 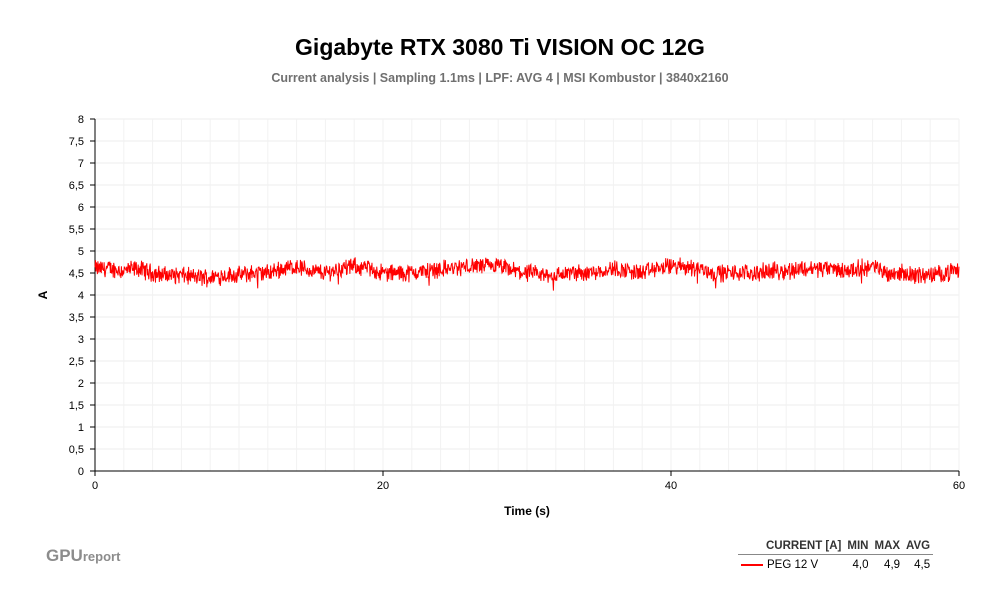 What do you see at coordinates (81, 252) in the screenshot?
I see `y-tick-label: 5` at bounding box center [81, 252].